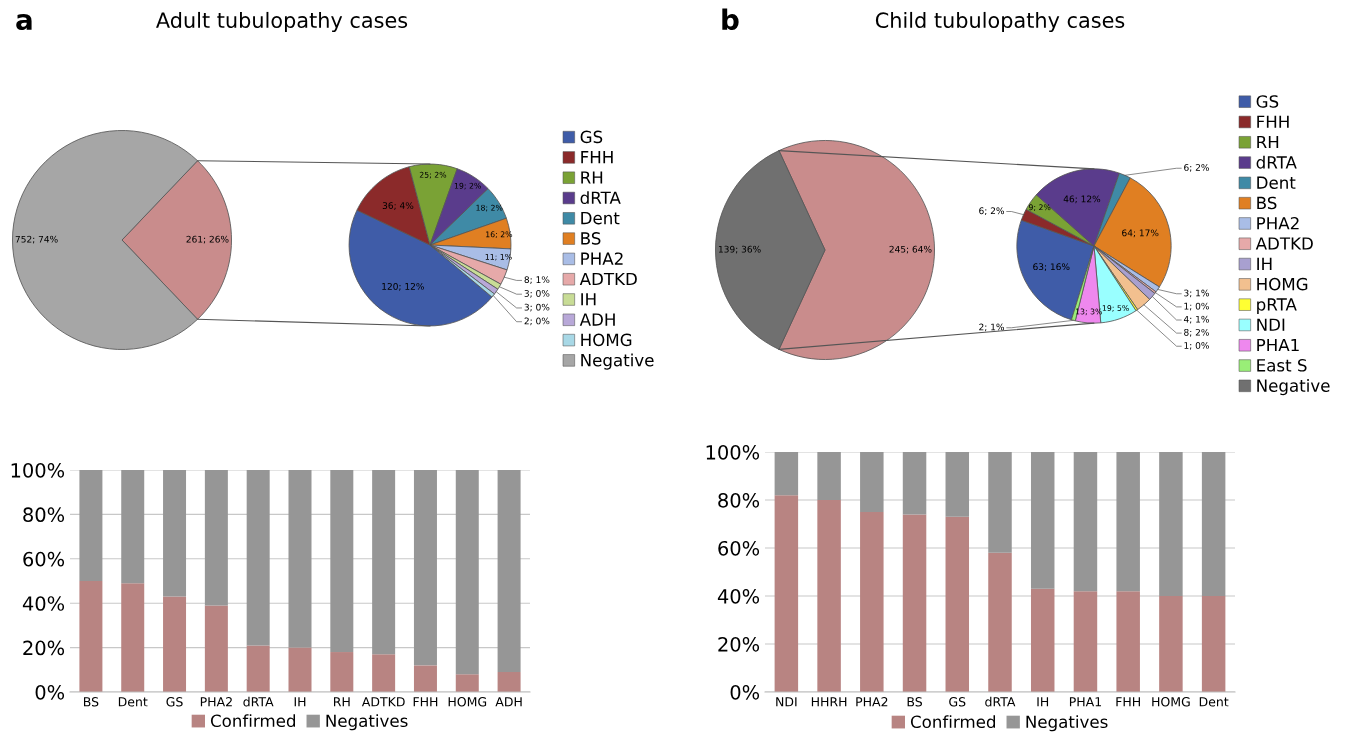  Describe the element at coordinates (1196, 293) in the screenshot. I see `data-label: 3; 1%` at that location.